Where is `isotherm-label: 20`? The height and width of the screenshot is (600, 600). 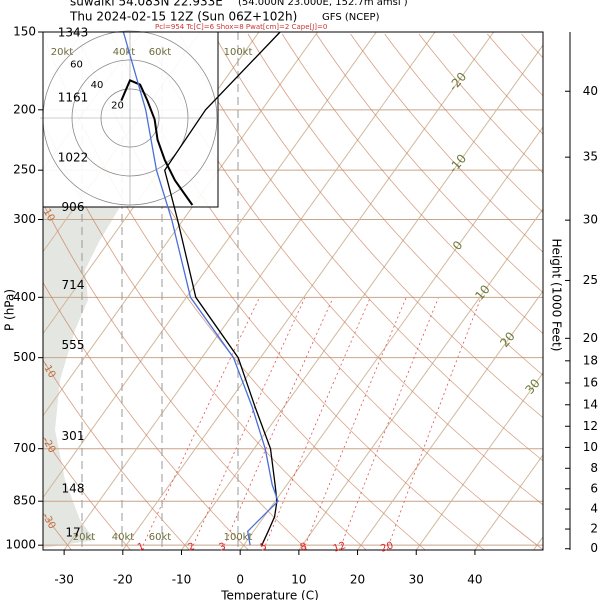 isotherm-label: 20 is located at coordinates (507, 339).